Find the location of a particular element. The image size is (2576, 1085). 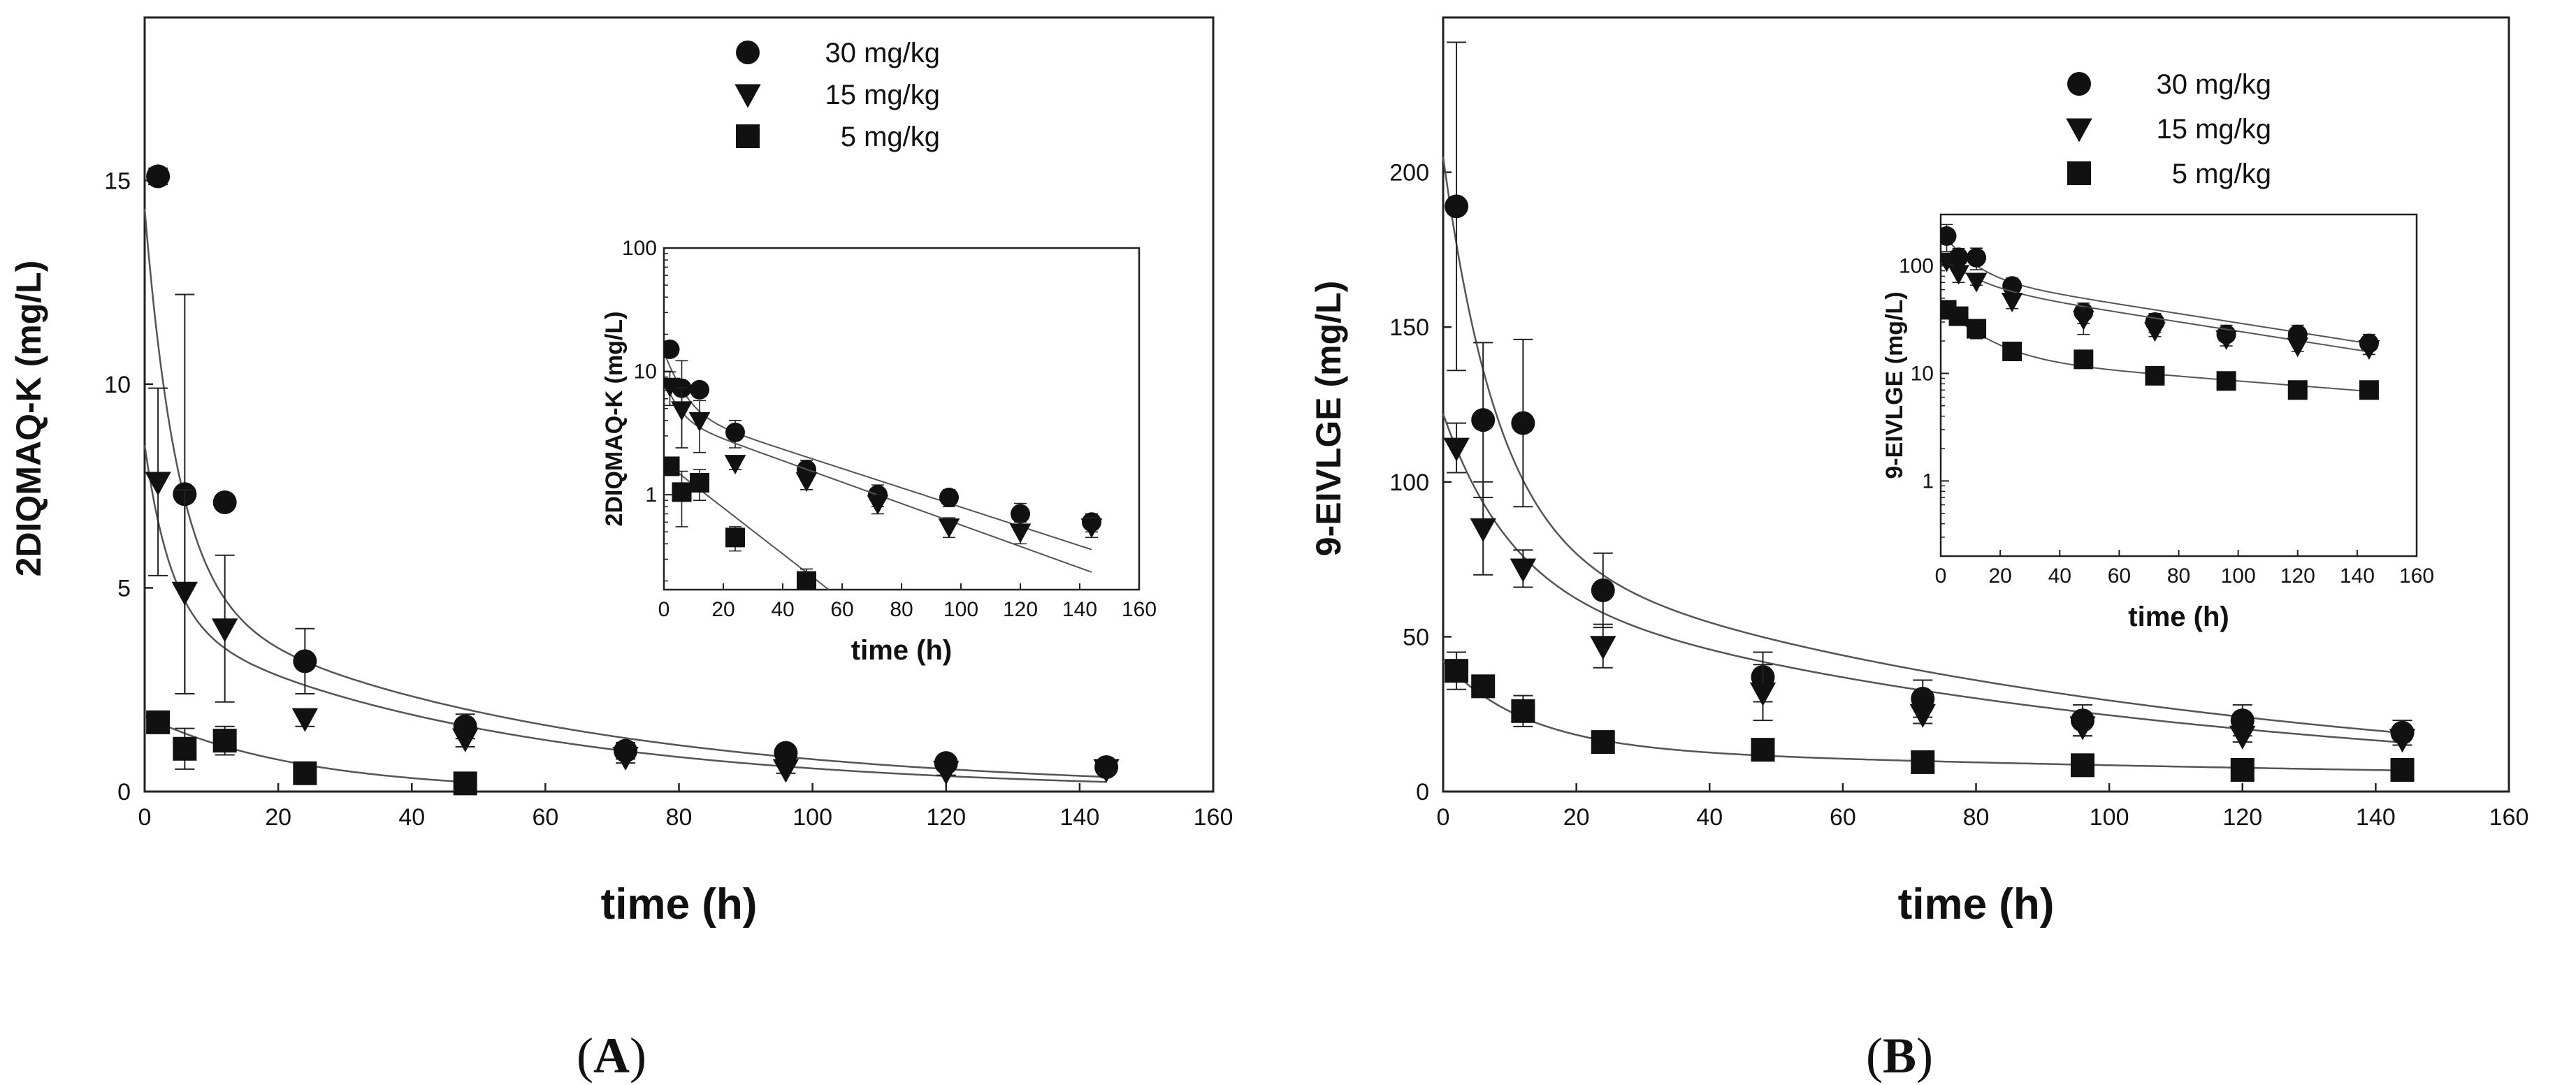

y-axis-label: 9-EIVLGE (mg/L) is located at coordinates (1328, 418).